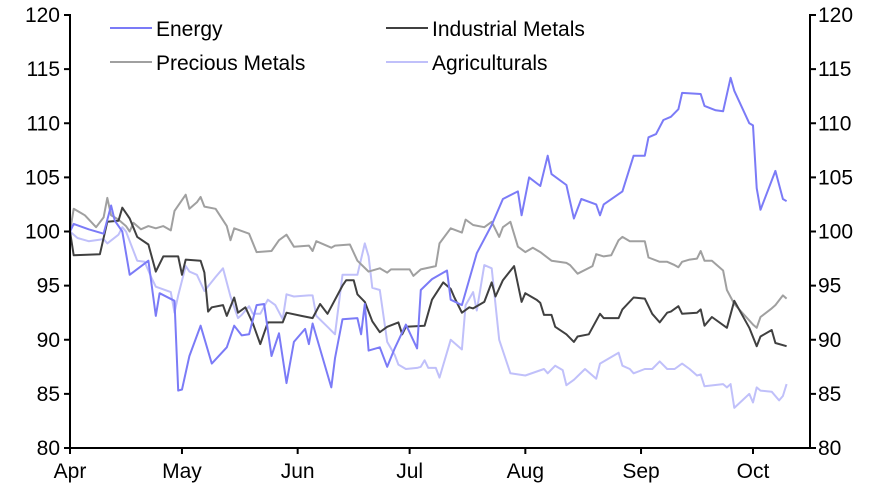 This screenshot has width=883, height=498. I want to click on legend-item: Agriculturals, so click(467, 63).